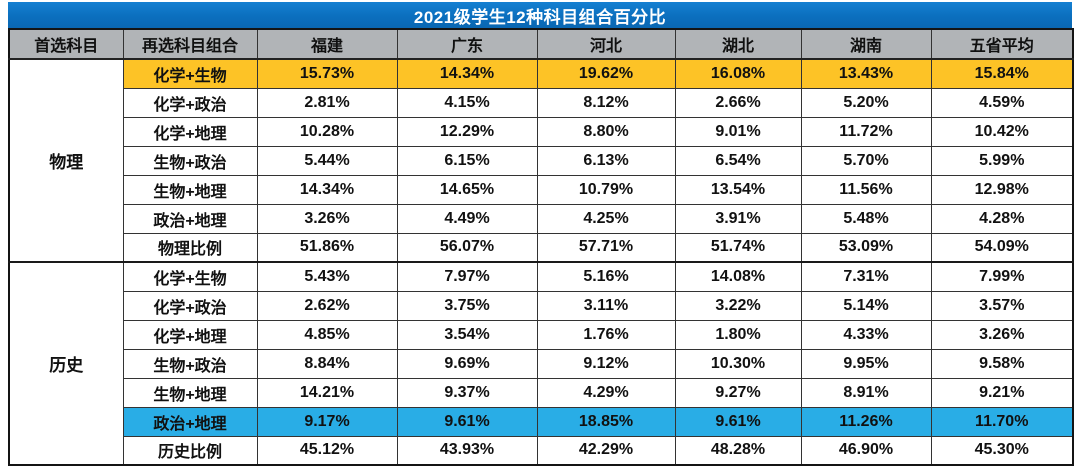 The image size is (1080, 472). Describe the element at coordinates (866, 73) in the screenshot. I see `percentage-value-cell: 13.43%` at that location.